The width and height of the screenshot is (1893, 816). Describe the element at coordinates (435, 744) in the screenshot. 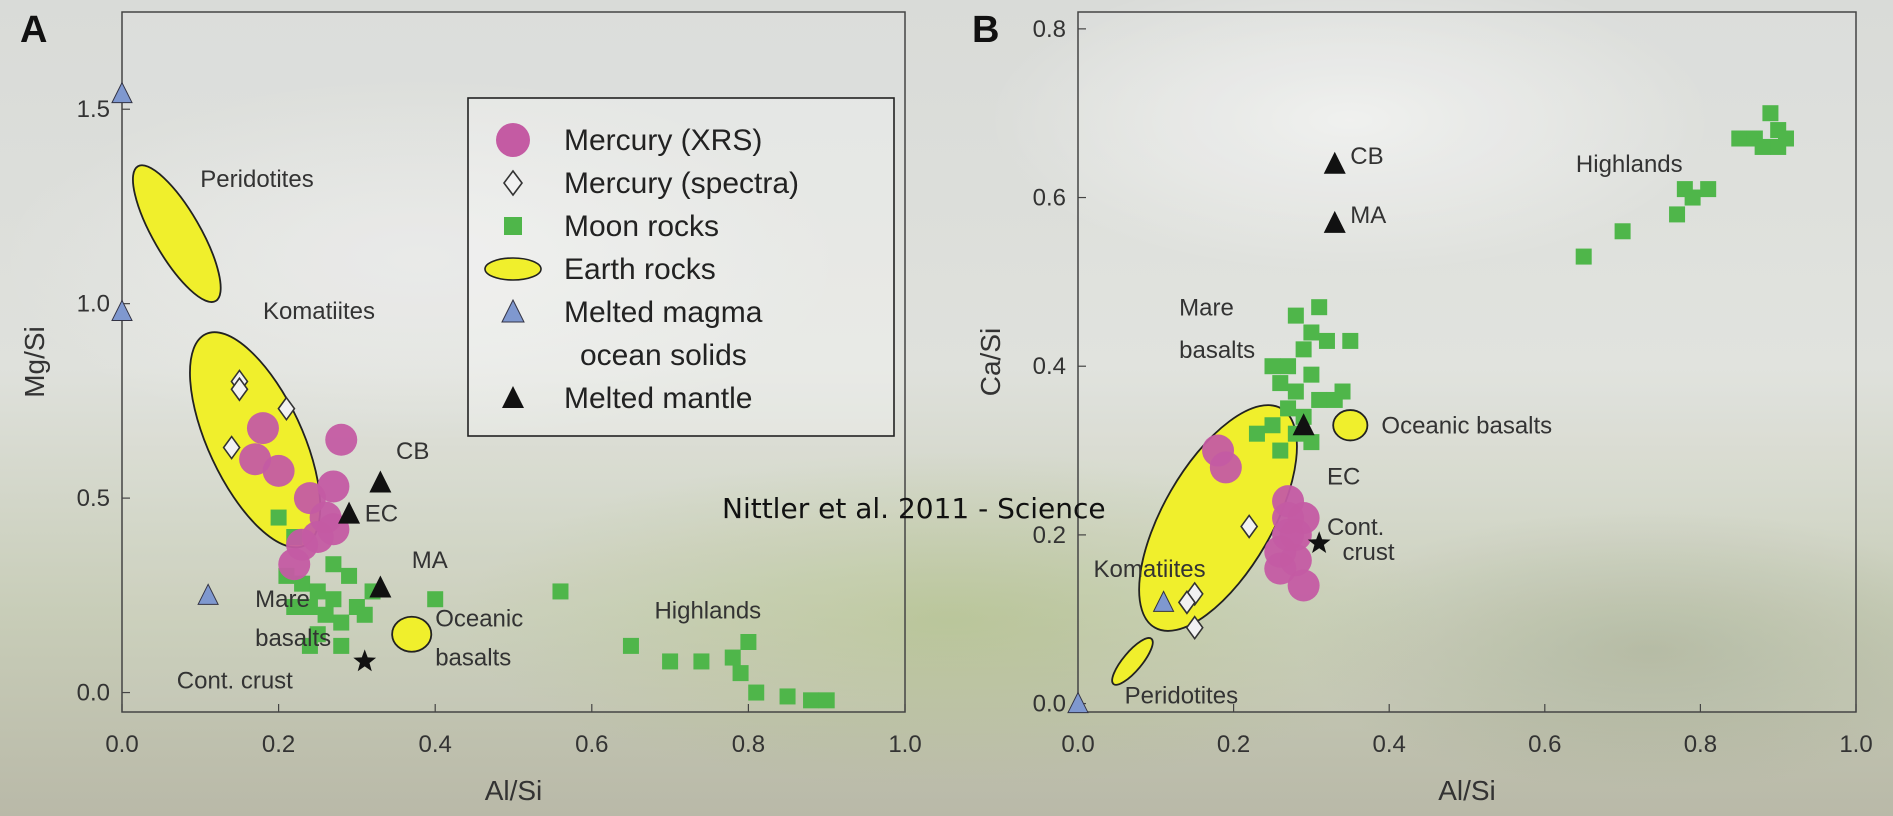

I see `x-tick-label: 0.4` at that location.